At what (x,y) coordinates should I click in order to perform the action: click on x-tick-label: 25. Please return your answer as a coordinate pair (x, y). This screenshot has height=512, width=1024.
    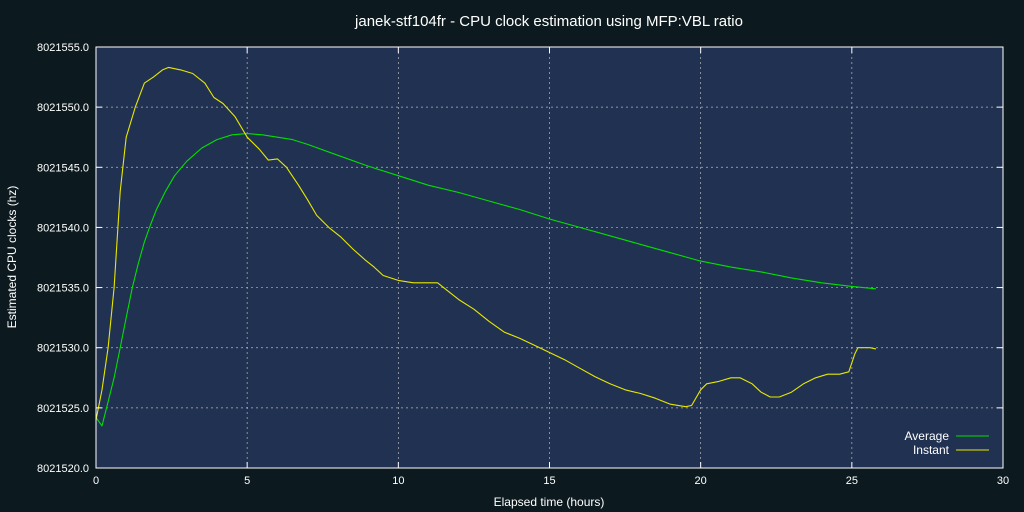
    Looking at the image, I should click on (852, 481).